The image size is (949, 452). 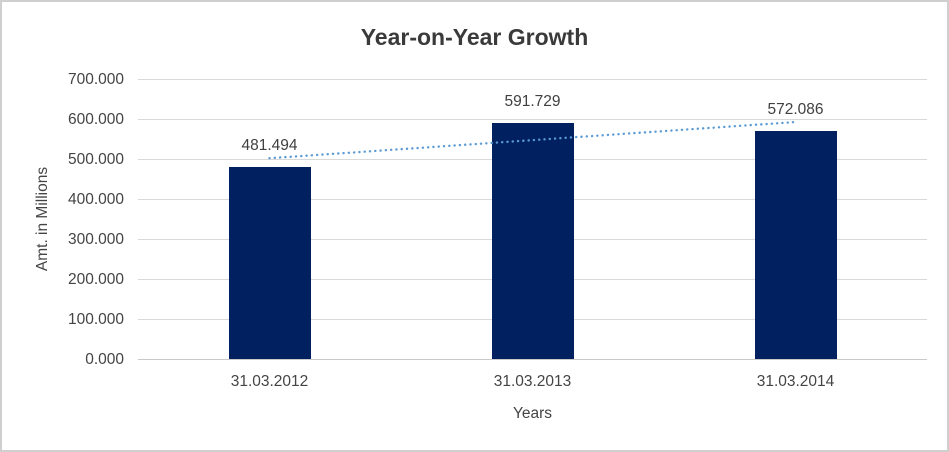 What do you see at coordinates (532, 359) in the screenshot?
I see `x-axis-line` at bounding box center [532, 359].